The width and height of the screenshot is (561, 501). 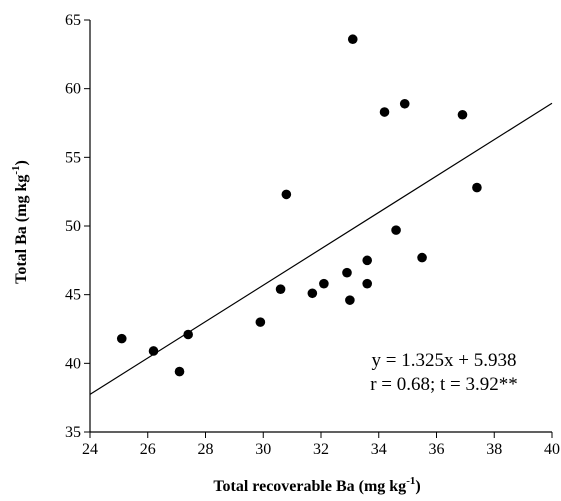 I want to click on x-tick-label: 36, so click(x=437, y=449).